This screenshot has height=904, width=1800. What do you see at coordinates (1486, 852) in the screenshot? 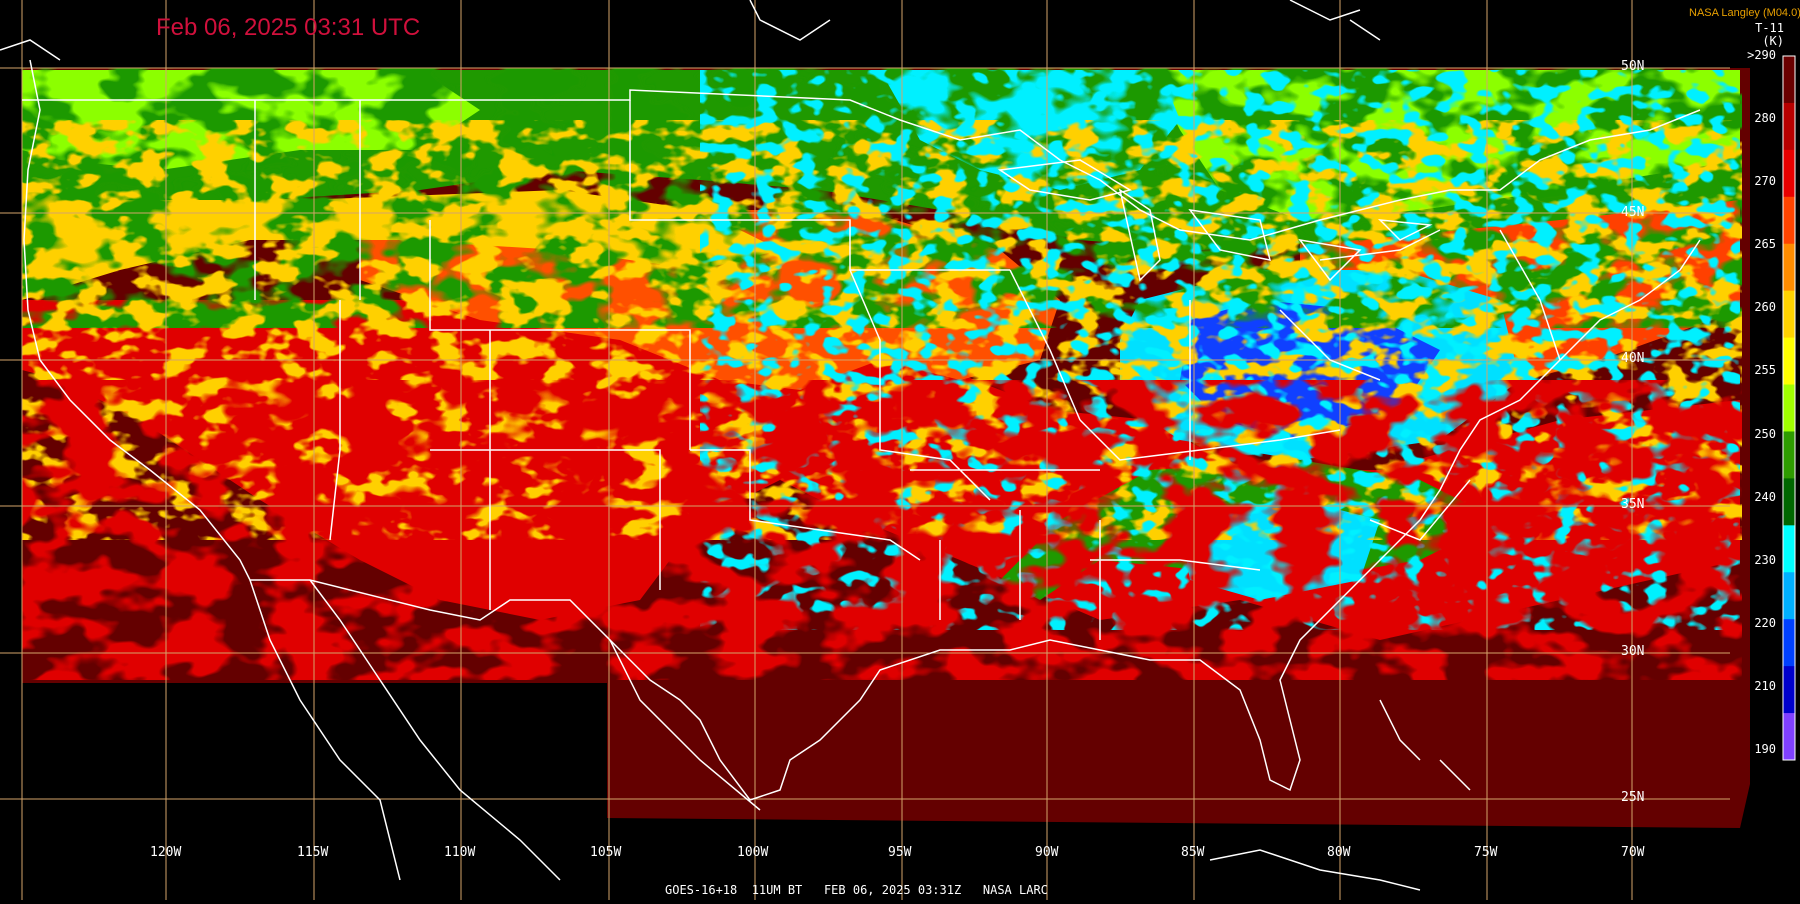
I see `lon-label: 75W` at bounding box center [1486, 852].